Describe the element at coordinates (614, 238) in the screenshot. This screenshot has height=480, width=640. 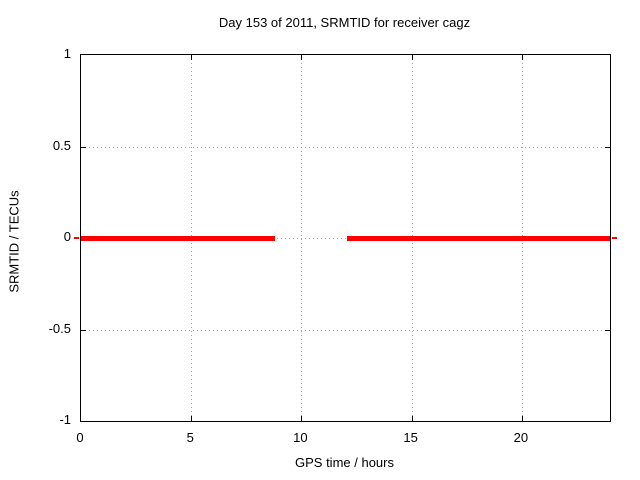
I see `data-line-cap-right` at that location.